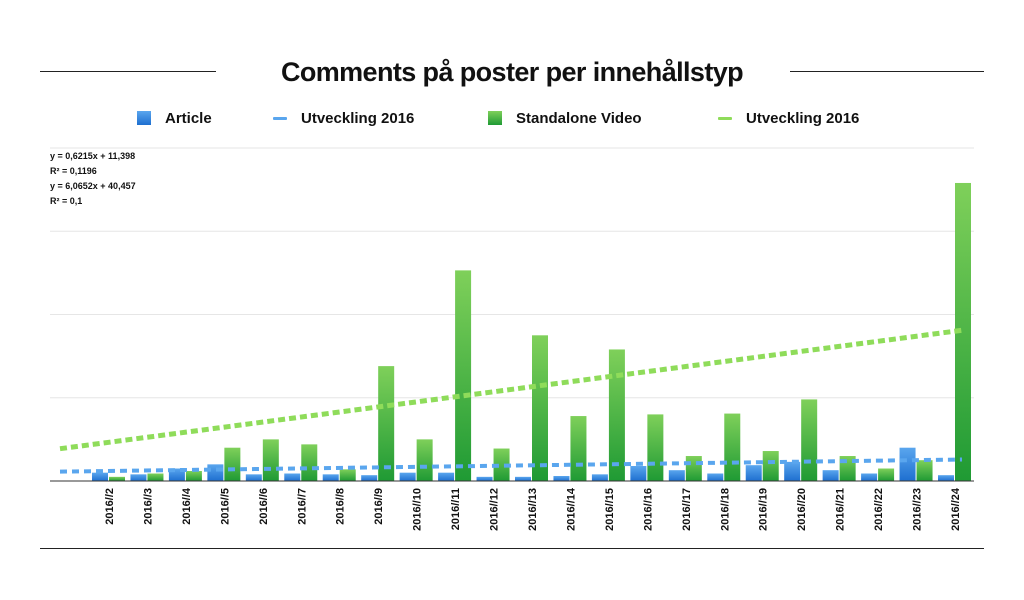 This screenshot has width=1024, height=600. Describe the element at coordinates (802, 509) in the screenshot. I see `x-tick-label: 2016//20` at that location.